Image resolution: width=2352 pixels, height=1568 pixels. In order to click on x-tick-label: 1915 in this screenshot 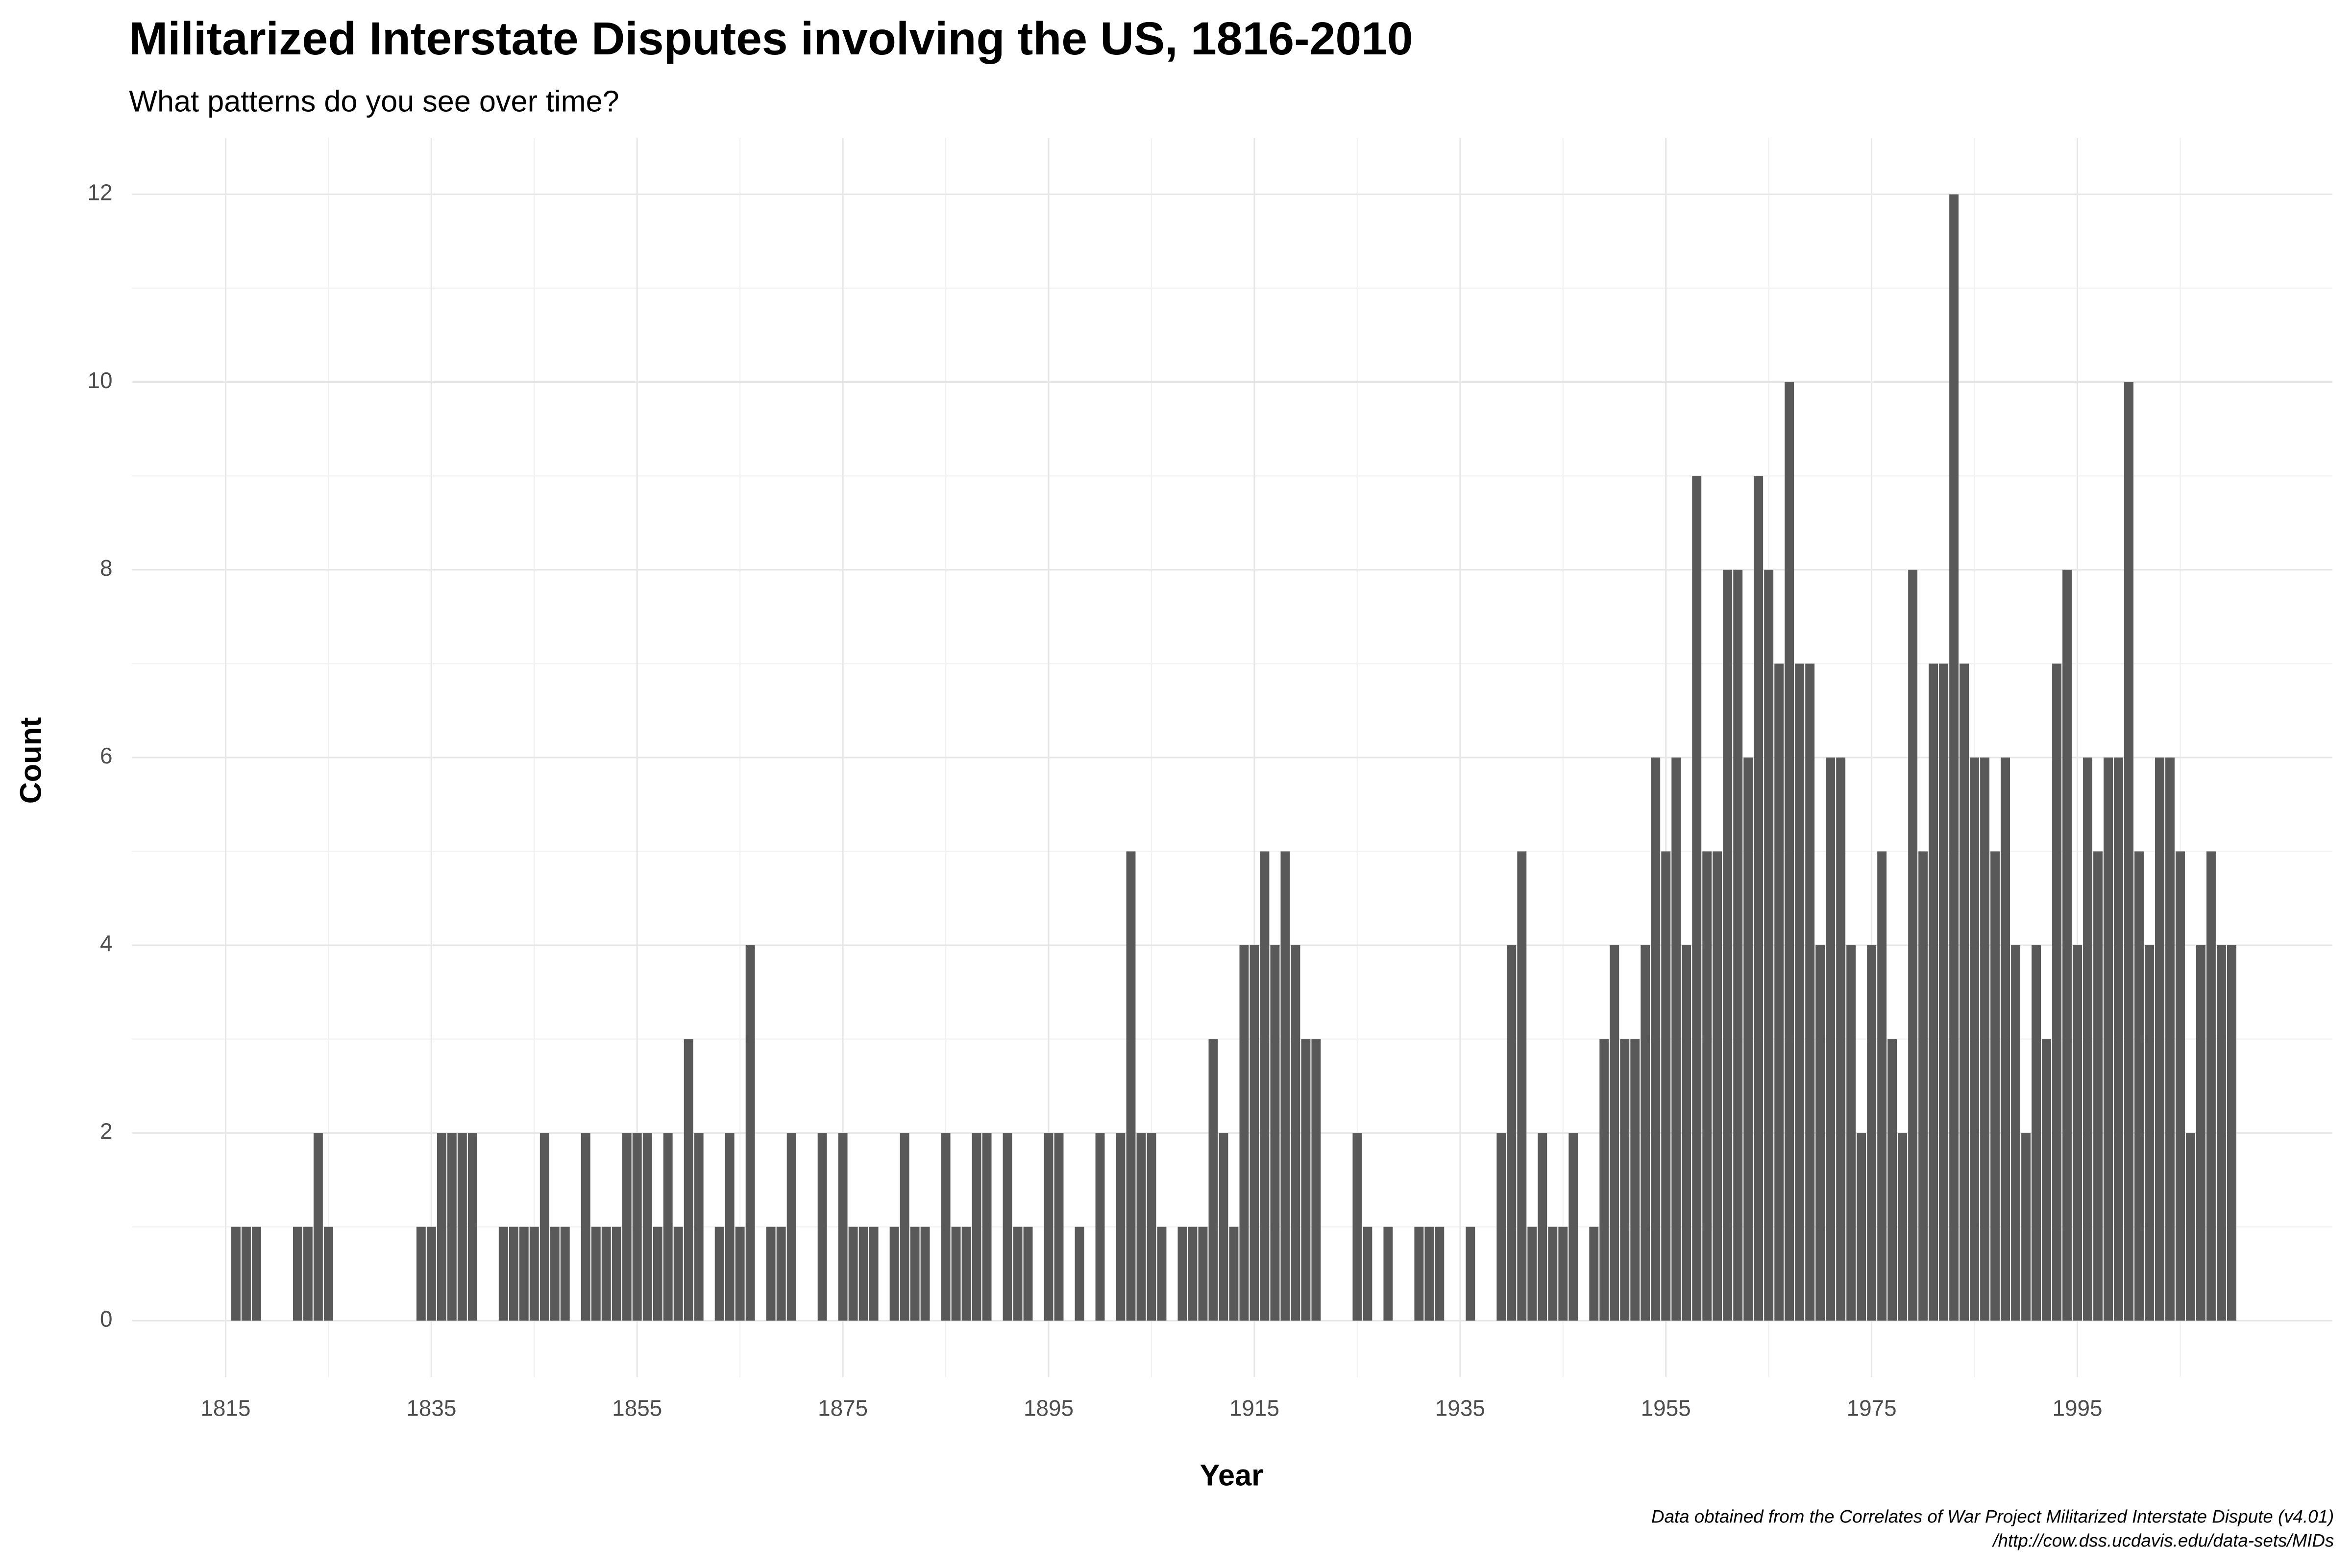, I will do `click(1254, 1408)`.